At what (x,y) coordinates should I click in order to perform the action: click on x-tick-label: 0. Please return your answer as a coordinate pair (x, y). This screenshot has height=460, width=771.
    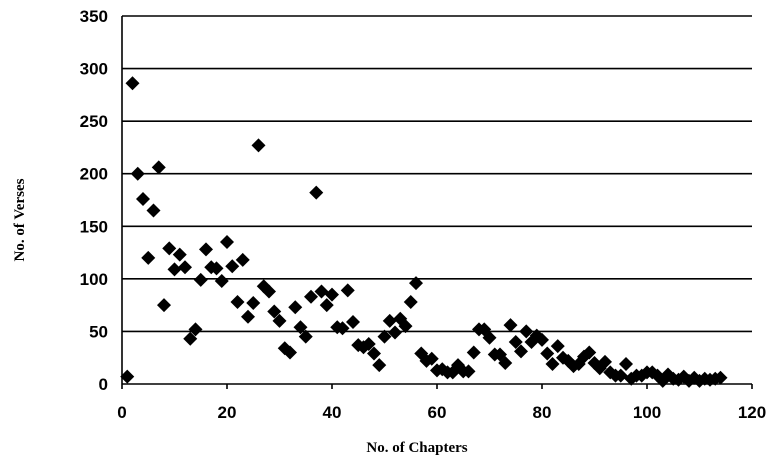
    Looking at the image, I should click on (121, 412).